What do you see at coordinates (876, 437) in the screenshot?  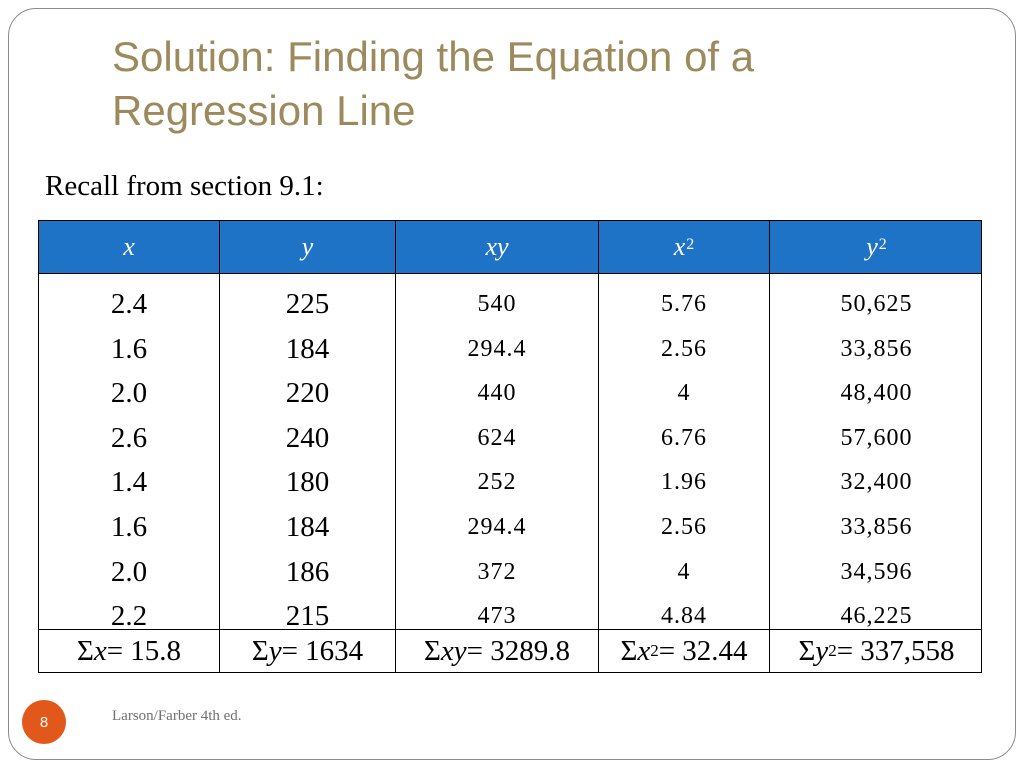 I see `table-cell: 57,600` at bounding box center [876, 437].